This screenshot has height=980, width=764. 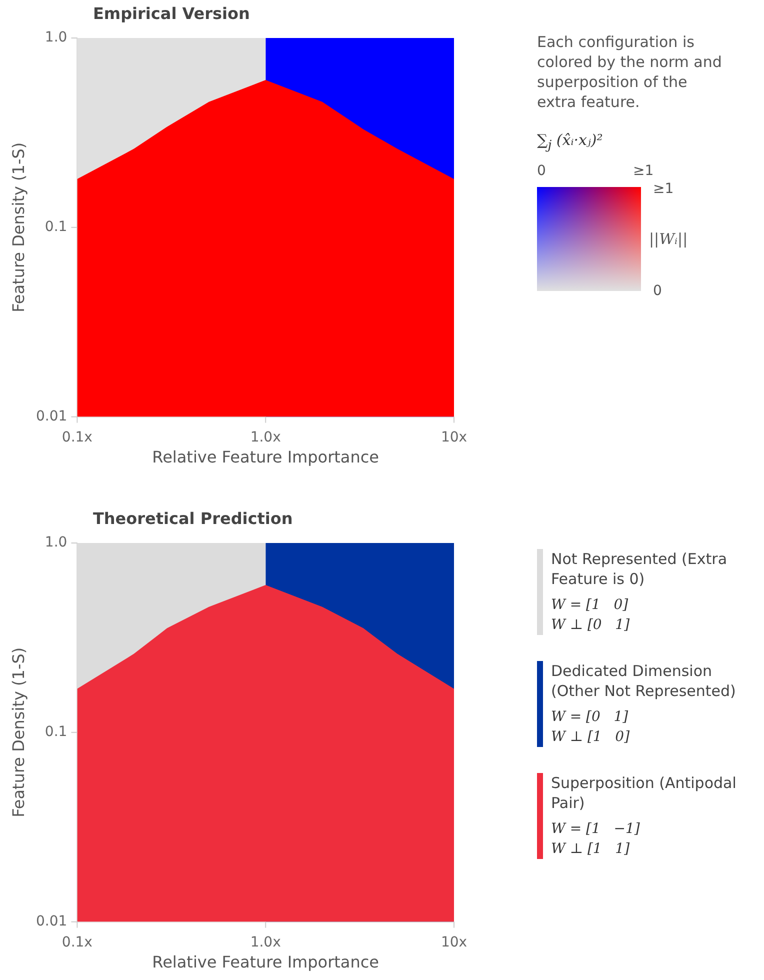 What do you see at coordinates (596, 829) in the screenshot?
I see `text: W = [1 −1]` at bounding box center [596, 829].